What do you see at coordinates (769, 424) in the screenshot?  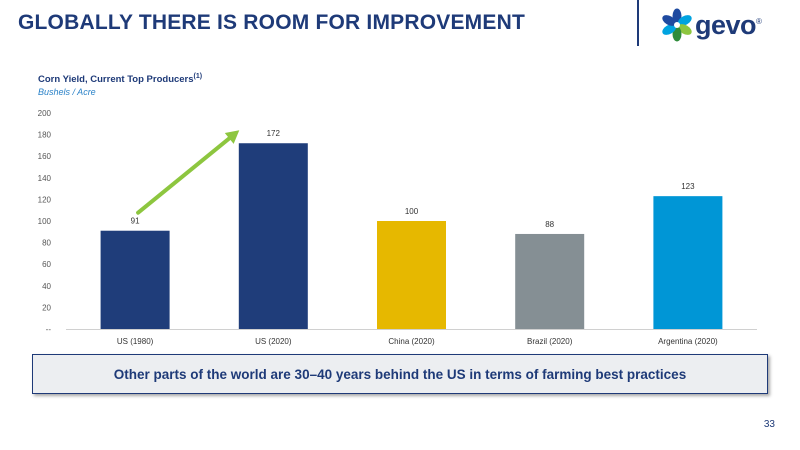 I see `page-number: 33` at bounding box center [769, 424].